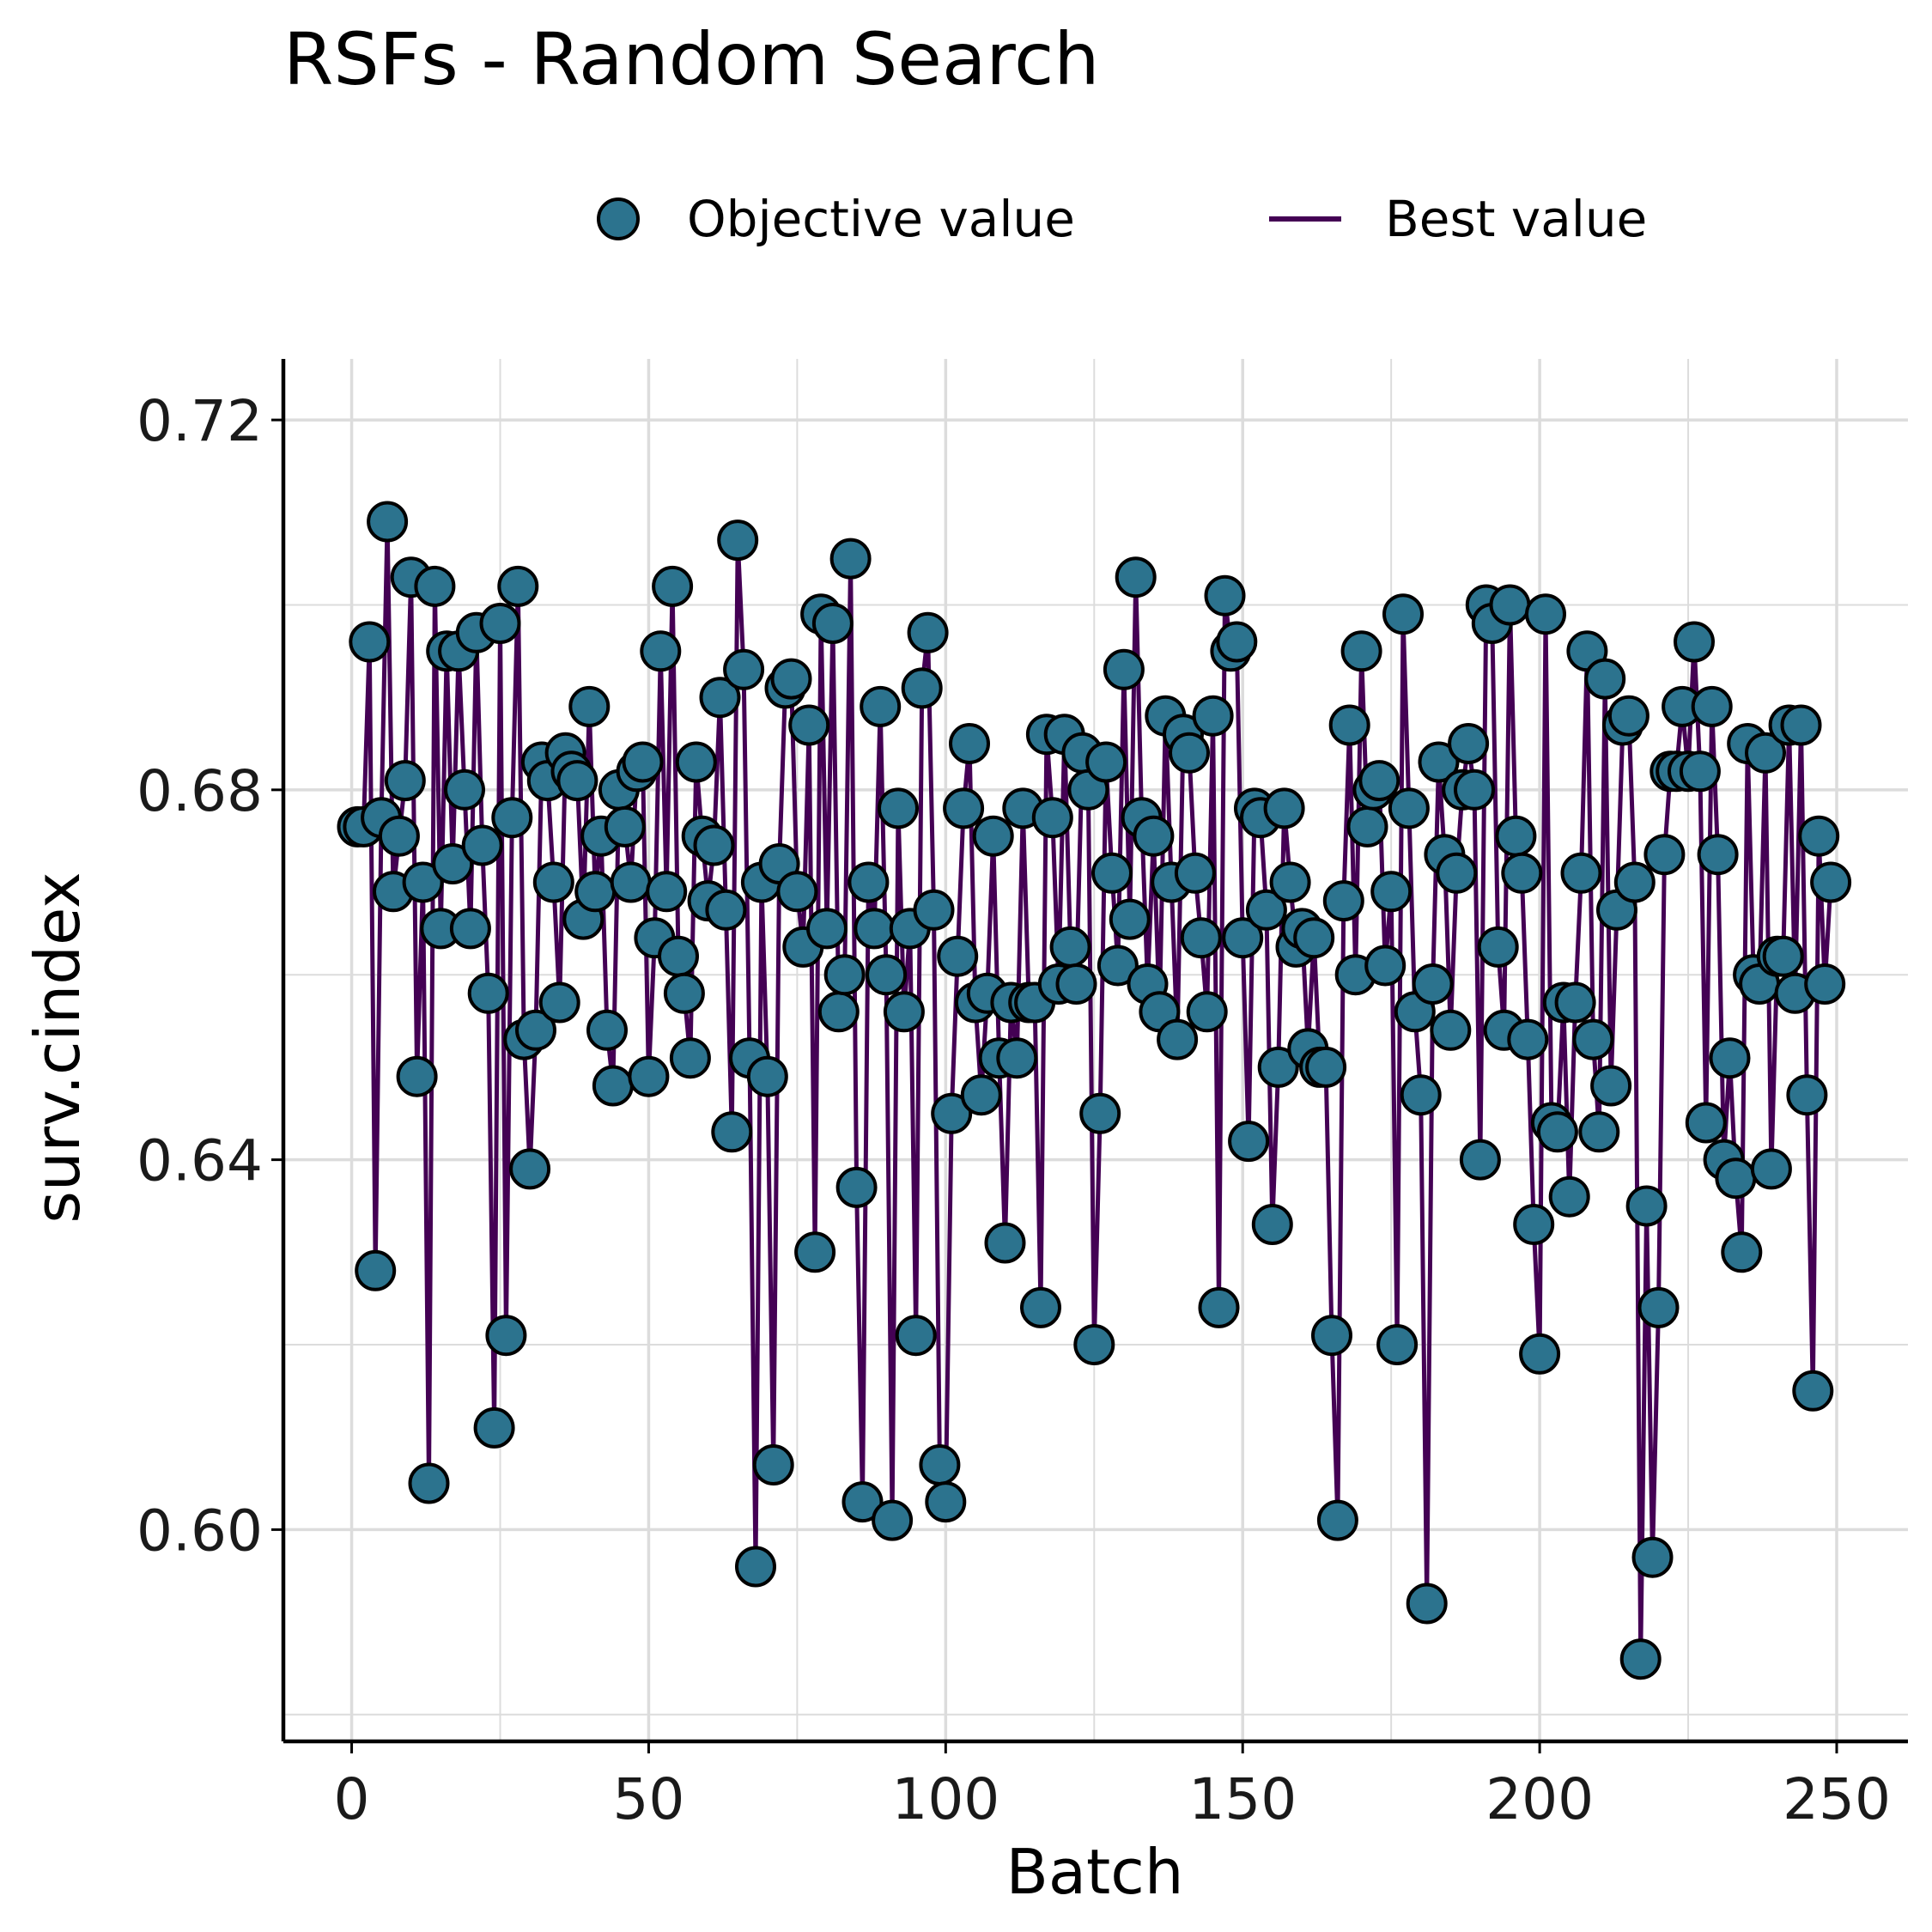  Describe the element at coordinates (648, 1799) in the screenshot. I see `x-tick-label: 50` at that location.